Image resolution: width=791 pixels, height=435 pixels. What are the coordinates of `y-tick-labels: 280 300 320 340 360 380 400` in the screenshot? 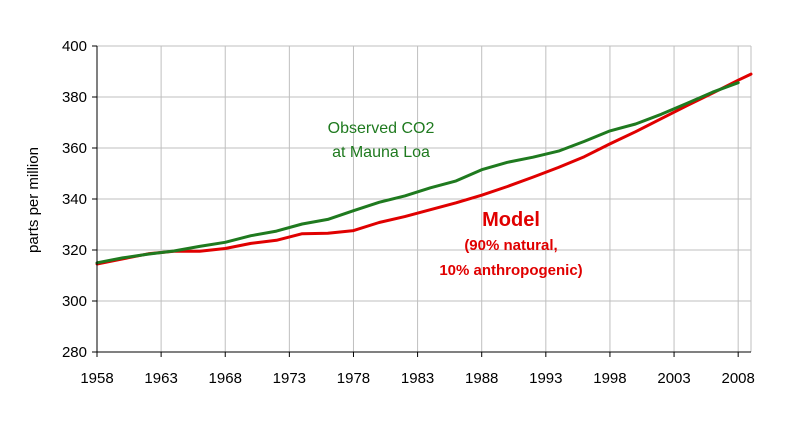 It's located at (74, 199).